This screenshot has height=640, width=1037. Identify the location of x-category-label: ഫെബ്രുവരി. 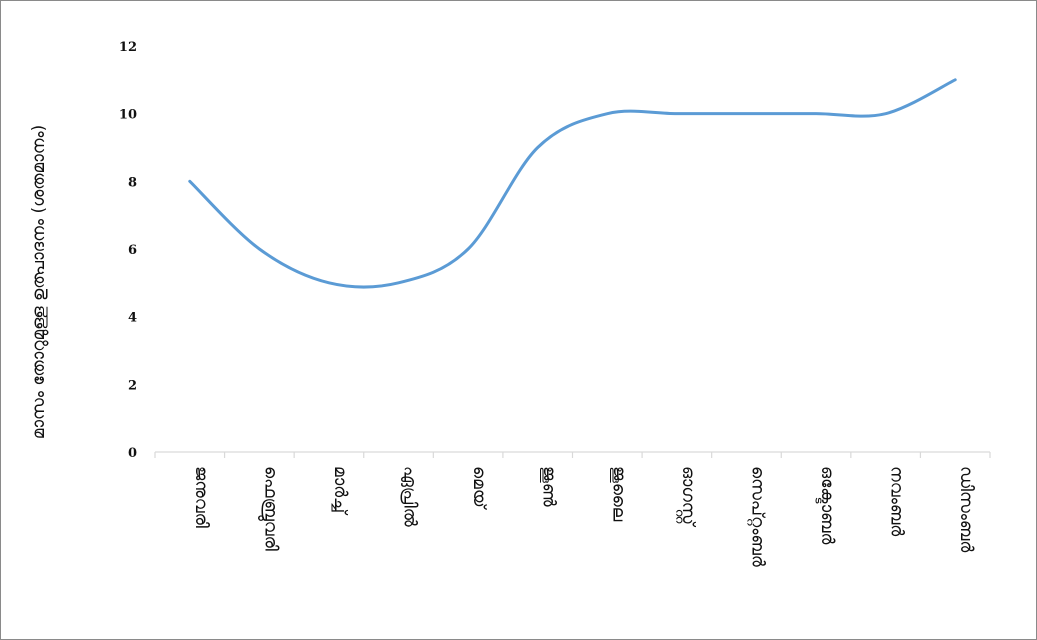
(269, 508).